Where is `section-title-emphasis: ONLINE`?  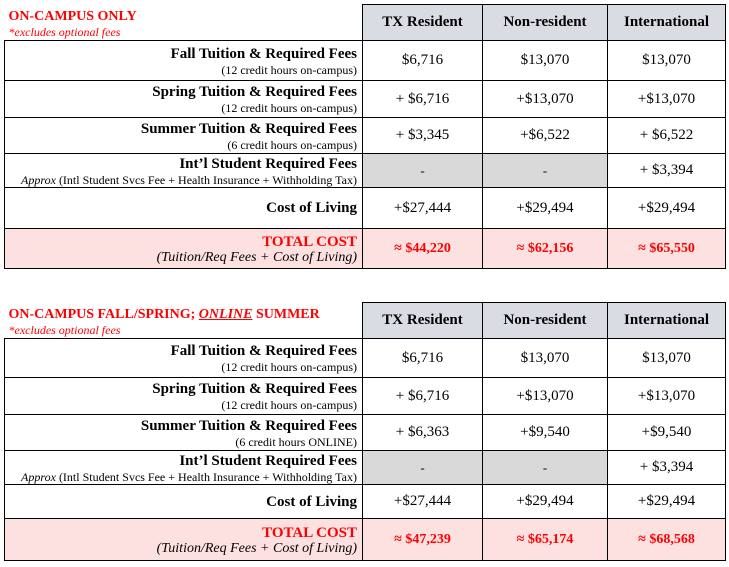
section-title-emphasis: ONLINE is located at coordinates (225, 314).